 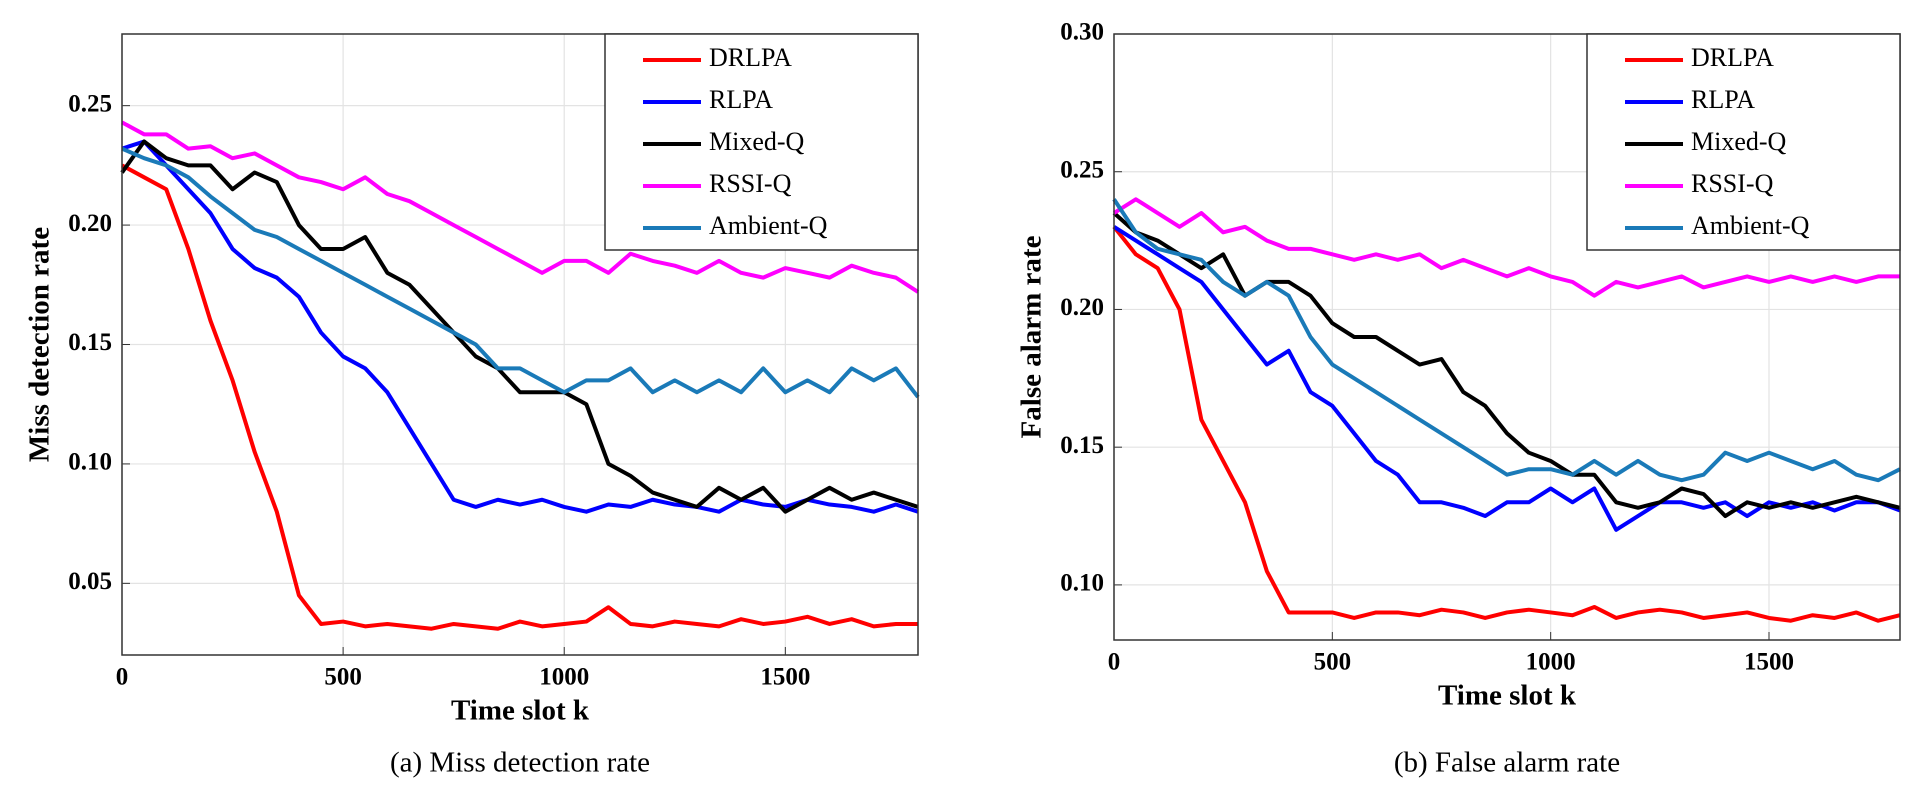 What do you see at coordinates (40, 344) in the screenshot?
I see `y-axis-label: Miss detection rate` at bounding box center [40, 344].